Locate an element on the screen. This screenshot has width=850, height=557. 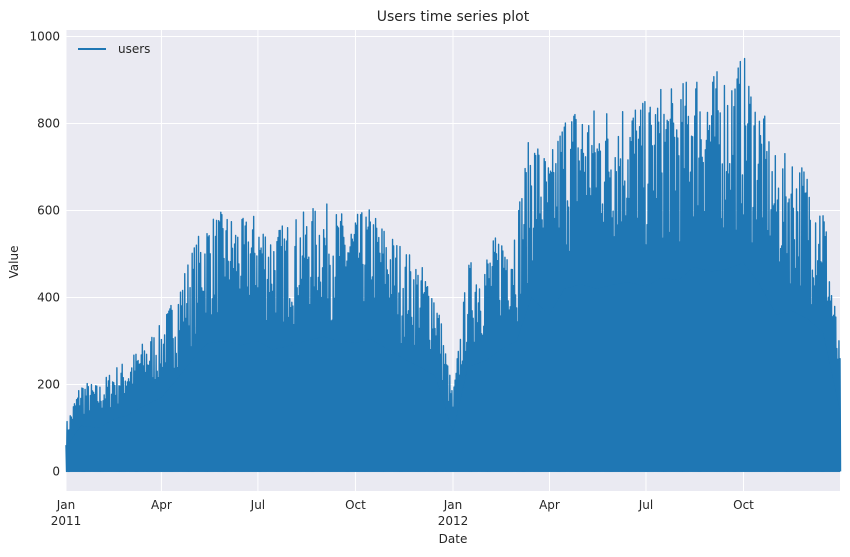
x-axis-title: Date is located at coordinates (453, 539).